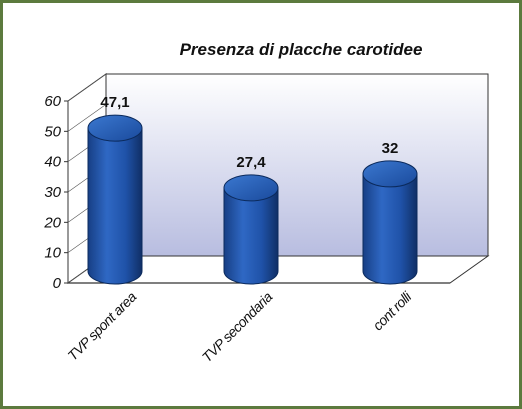 The height and width of the screenshot is (409, 522). I want to click on data-label: 47,1, so click(114, 102).